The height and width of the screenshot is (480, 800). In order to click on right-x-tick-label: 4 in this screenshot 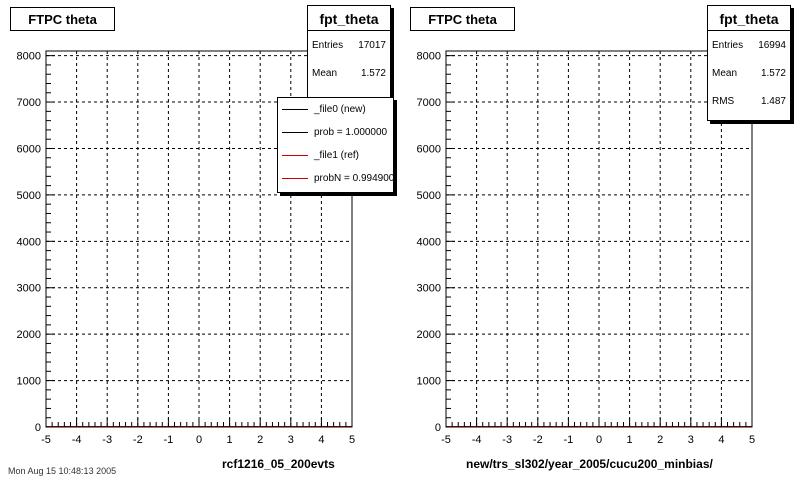, I will do `click(721, 440)`.